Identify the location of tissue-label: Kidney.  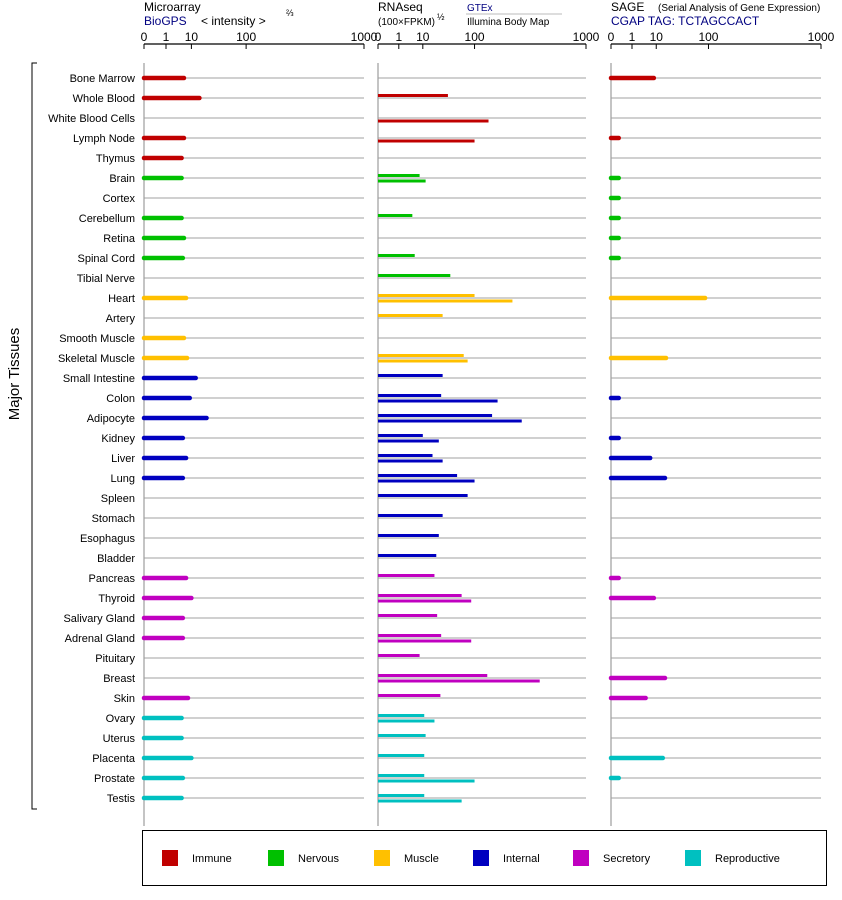
(118, 439).